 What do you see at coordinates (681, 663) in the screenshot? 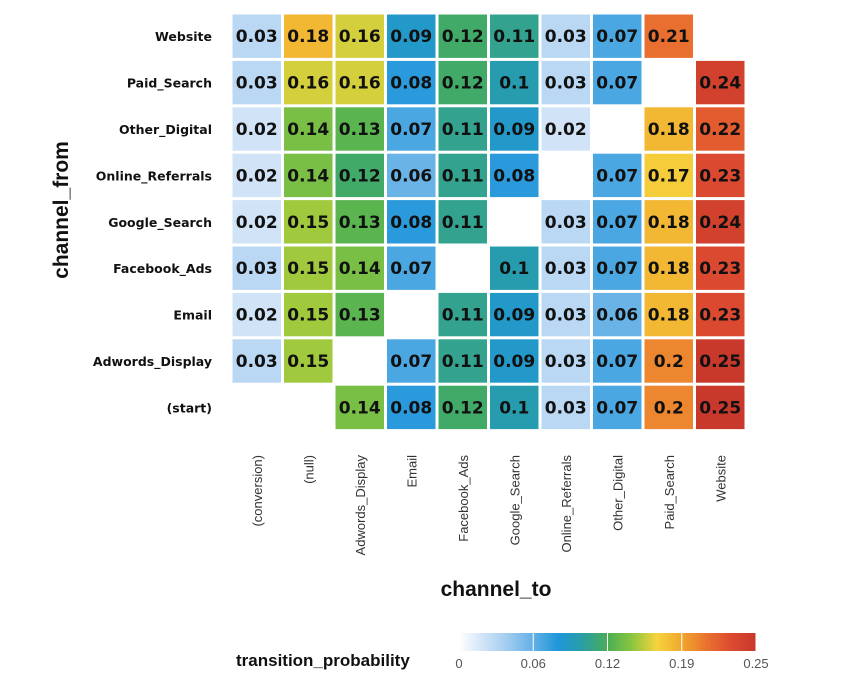
I see `legend-tick-label: 0.19` at bounding box center [681, 663].